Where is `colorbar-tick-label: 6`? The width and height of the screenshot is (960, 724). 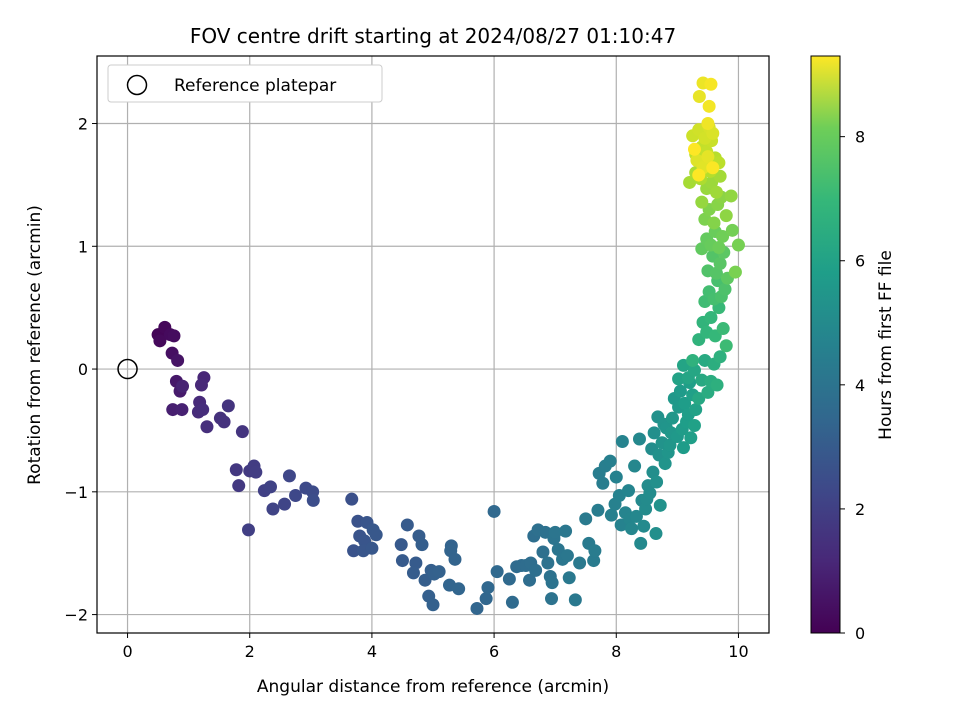 colorbar-tick-label: 6 is located at coordinates (860, 261).